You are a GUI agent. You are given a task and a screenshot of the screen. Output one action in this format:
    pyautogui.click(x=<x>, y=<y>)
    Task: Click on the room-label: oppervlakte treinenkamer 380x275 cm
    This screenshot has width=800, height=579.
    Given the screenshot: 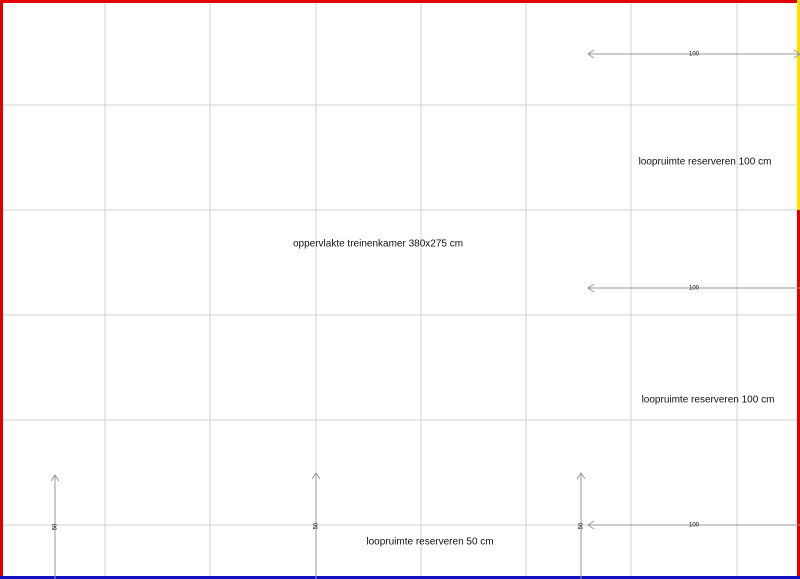 What is the action you would take?
    pyautogui.click(x=378, y=244)
    